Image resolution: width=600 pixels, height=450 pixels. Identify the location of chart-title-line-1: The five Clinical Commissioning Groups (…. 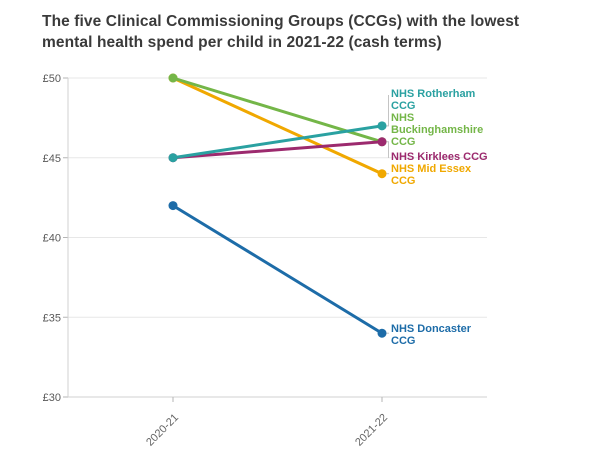
(281, 21).